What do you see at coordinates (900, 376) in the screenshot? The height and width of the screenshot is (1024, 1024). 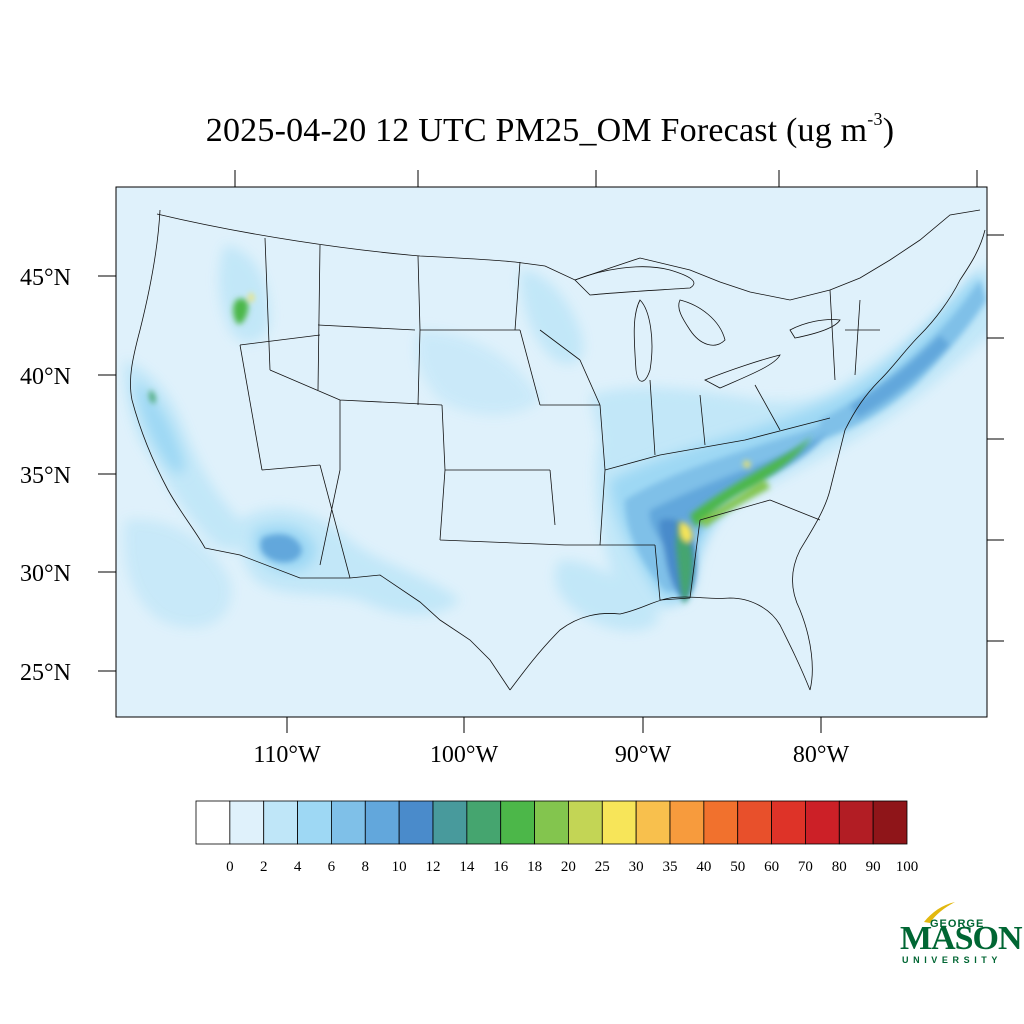 I see `pm-region-atlantic-core` at bounding box center [900, 376].